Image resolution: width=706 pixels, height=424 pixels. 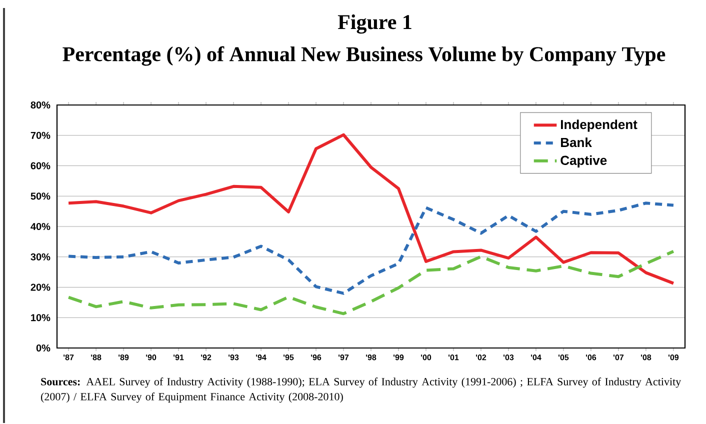 I want to click on x-tick-label: '08, so click(x=646, y=357).